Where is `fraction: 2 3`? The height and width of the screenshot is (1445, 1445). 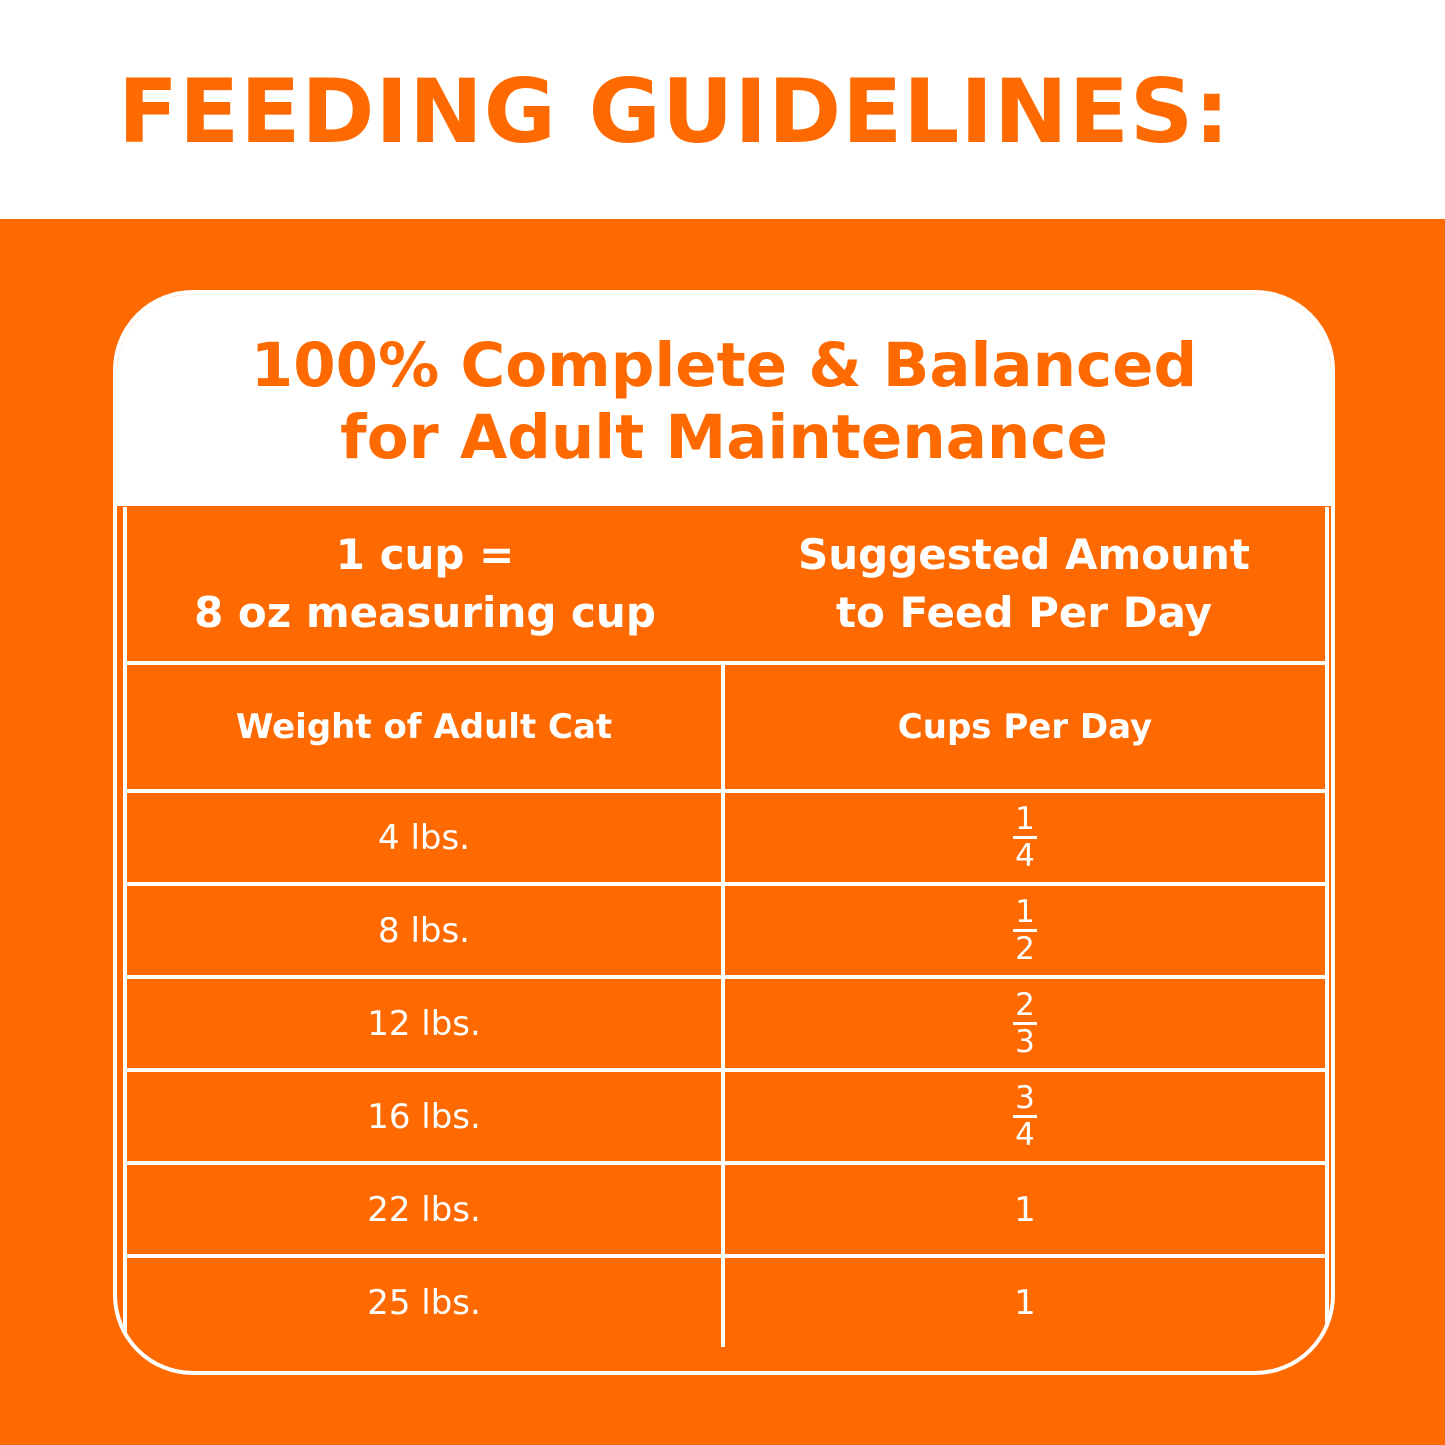
fraction: 2 3 is located at coordinates (1025, 1023).